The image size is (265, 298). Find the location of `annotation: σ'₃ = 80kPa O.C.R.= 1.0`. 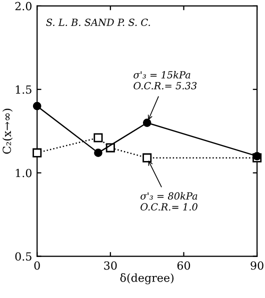

annotation: σ'₃ = 80kPa O.C.R.= 1.0 is located at coordinates (169, 201).